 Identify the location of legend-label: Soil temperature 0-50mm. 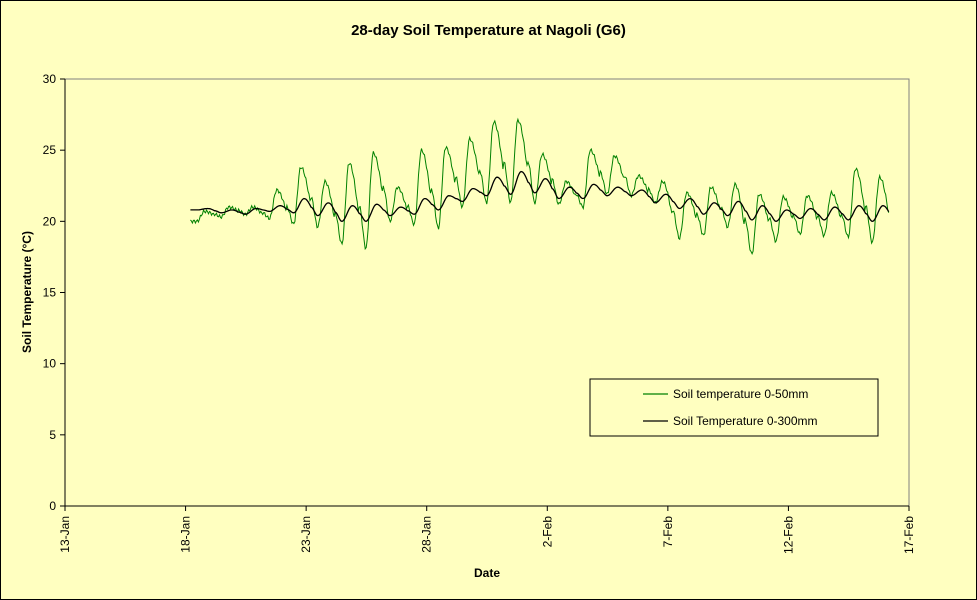
(740, 394).